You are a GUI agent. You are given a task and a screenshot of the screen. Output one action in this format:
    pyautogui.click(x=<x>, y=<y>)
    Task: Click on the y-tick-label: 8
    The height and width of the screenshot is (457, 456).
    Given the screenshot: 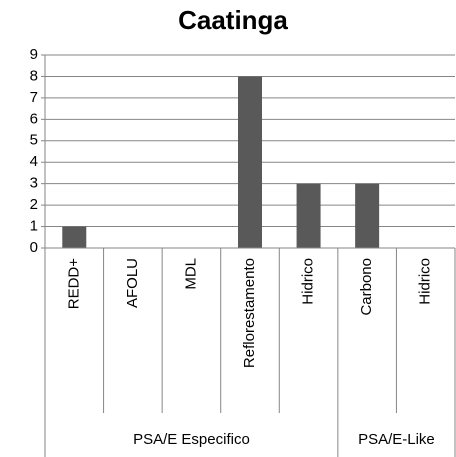 What is the action you would take?
    pyautogui.click(x=34, y=75)
    